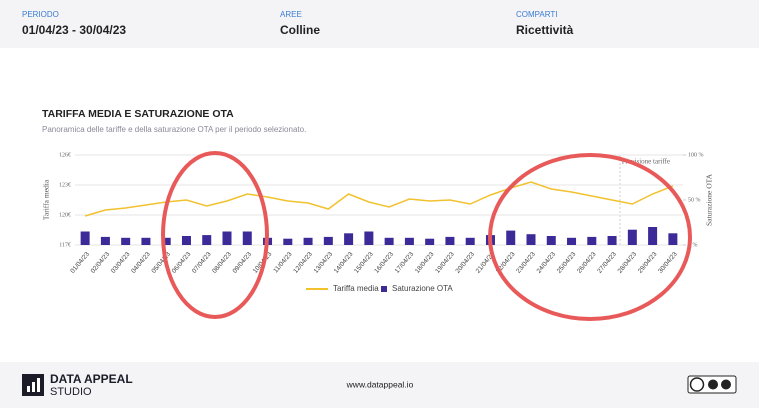 This screenshot has width=759, height=413. I want to click on filter-value: Colline, so click(300, 30).